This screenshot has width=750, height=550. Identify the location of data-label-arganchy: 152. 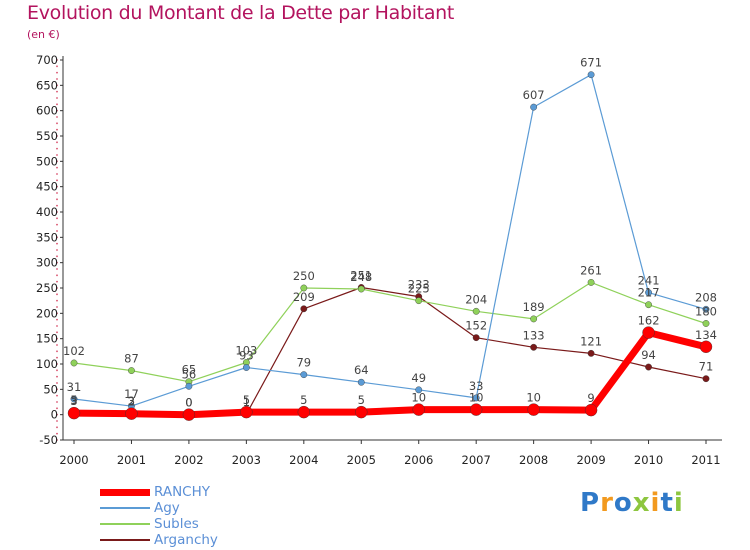
(476, 326).